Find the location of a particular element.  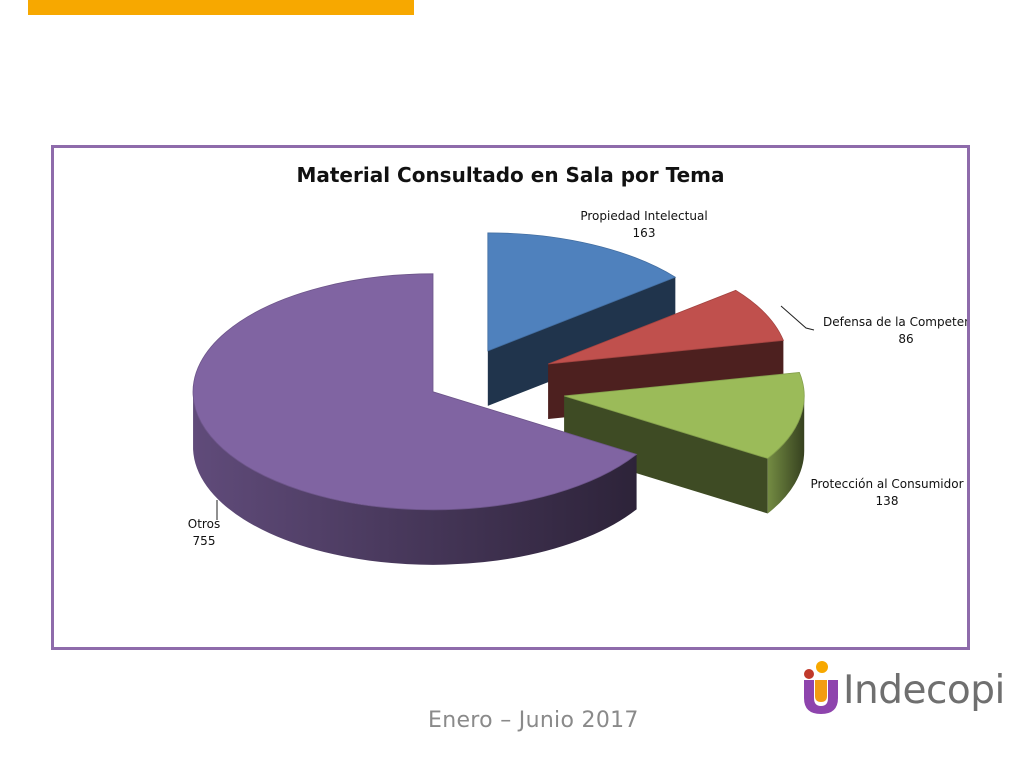

indecopi-logo: Indecopi is located at coordinates (902, 690).